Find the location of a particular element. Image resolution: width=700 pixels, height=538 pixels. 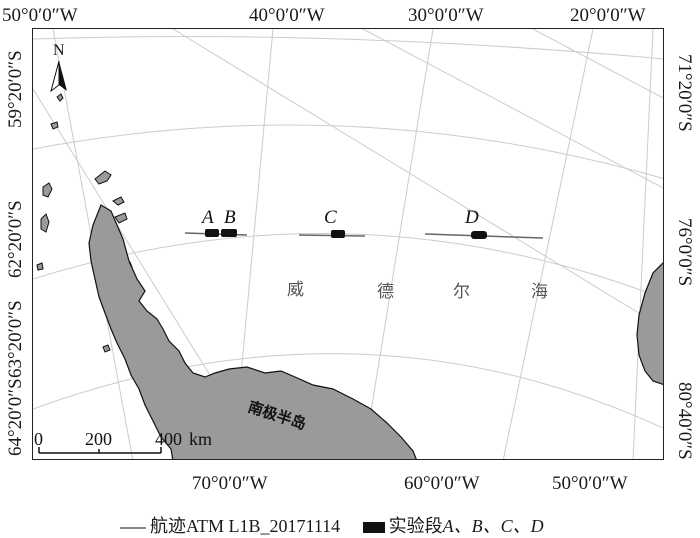

segment-label-b: B is located at coordinates (230, 217).